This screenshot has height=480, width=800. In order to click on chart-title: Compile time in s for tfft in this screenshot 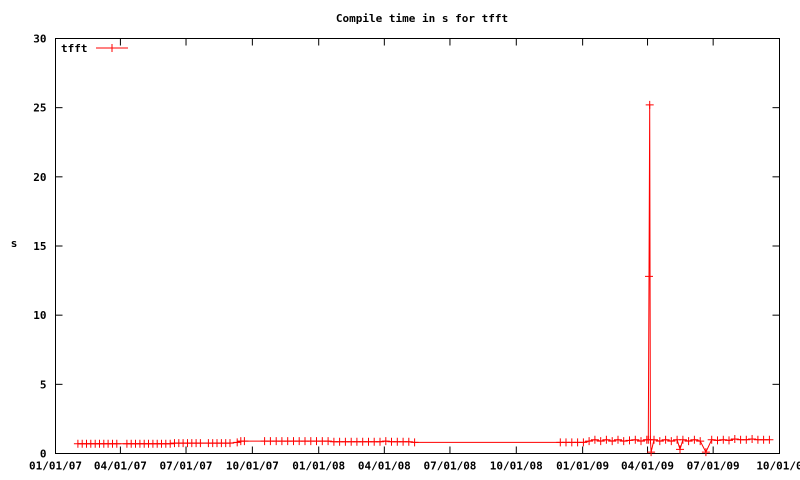, I will do `click(422, 18)`.